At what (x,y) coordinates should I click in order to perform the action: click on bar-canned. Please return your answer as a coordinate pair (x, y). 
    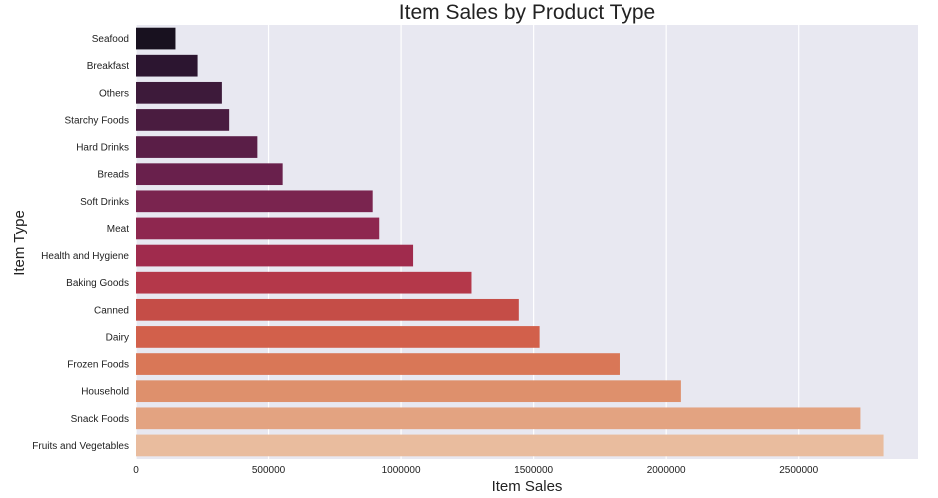
    Looking at the image, I should click on (327, 309).